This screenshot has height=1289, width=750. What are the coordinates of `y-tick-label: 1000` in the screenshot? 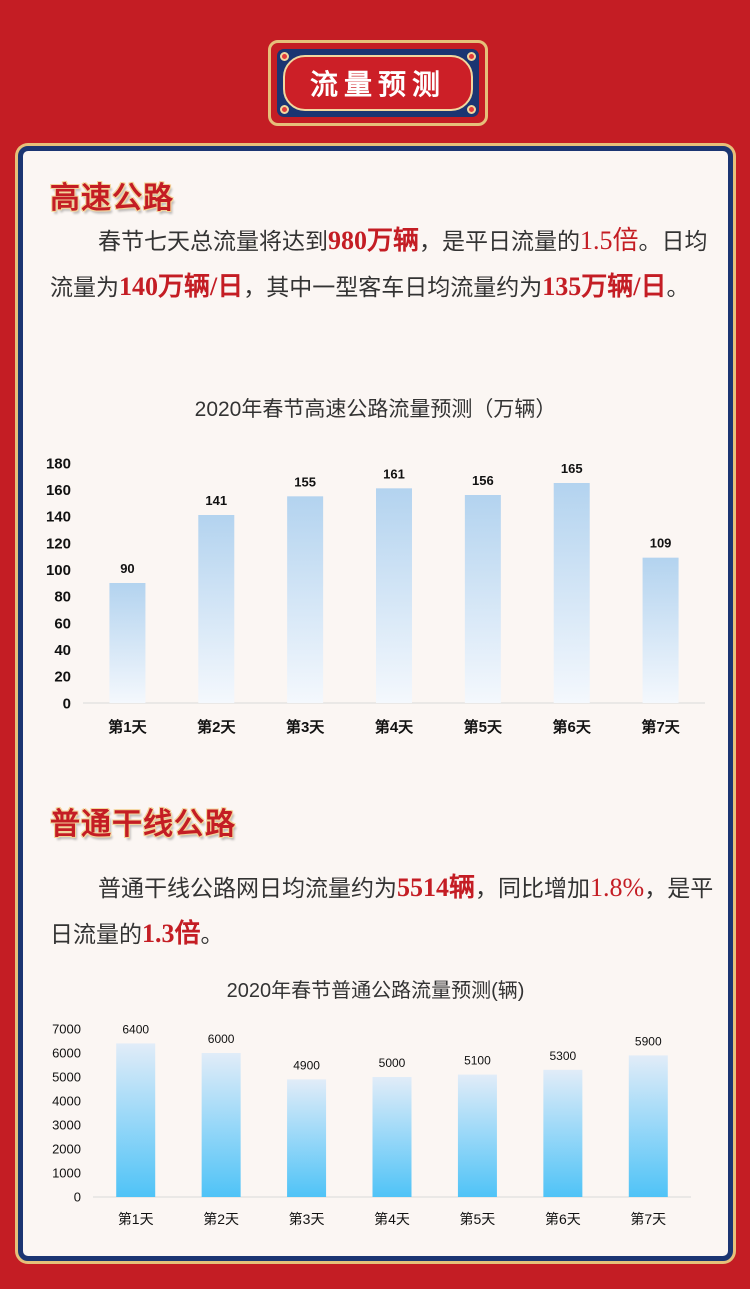 It's located at (66, 1173).